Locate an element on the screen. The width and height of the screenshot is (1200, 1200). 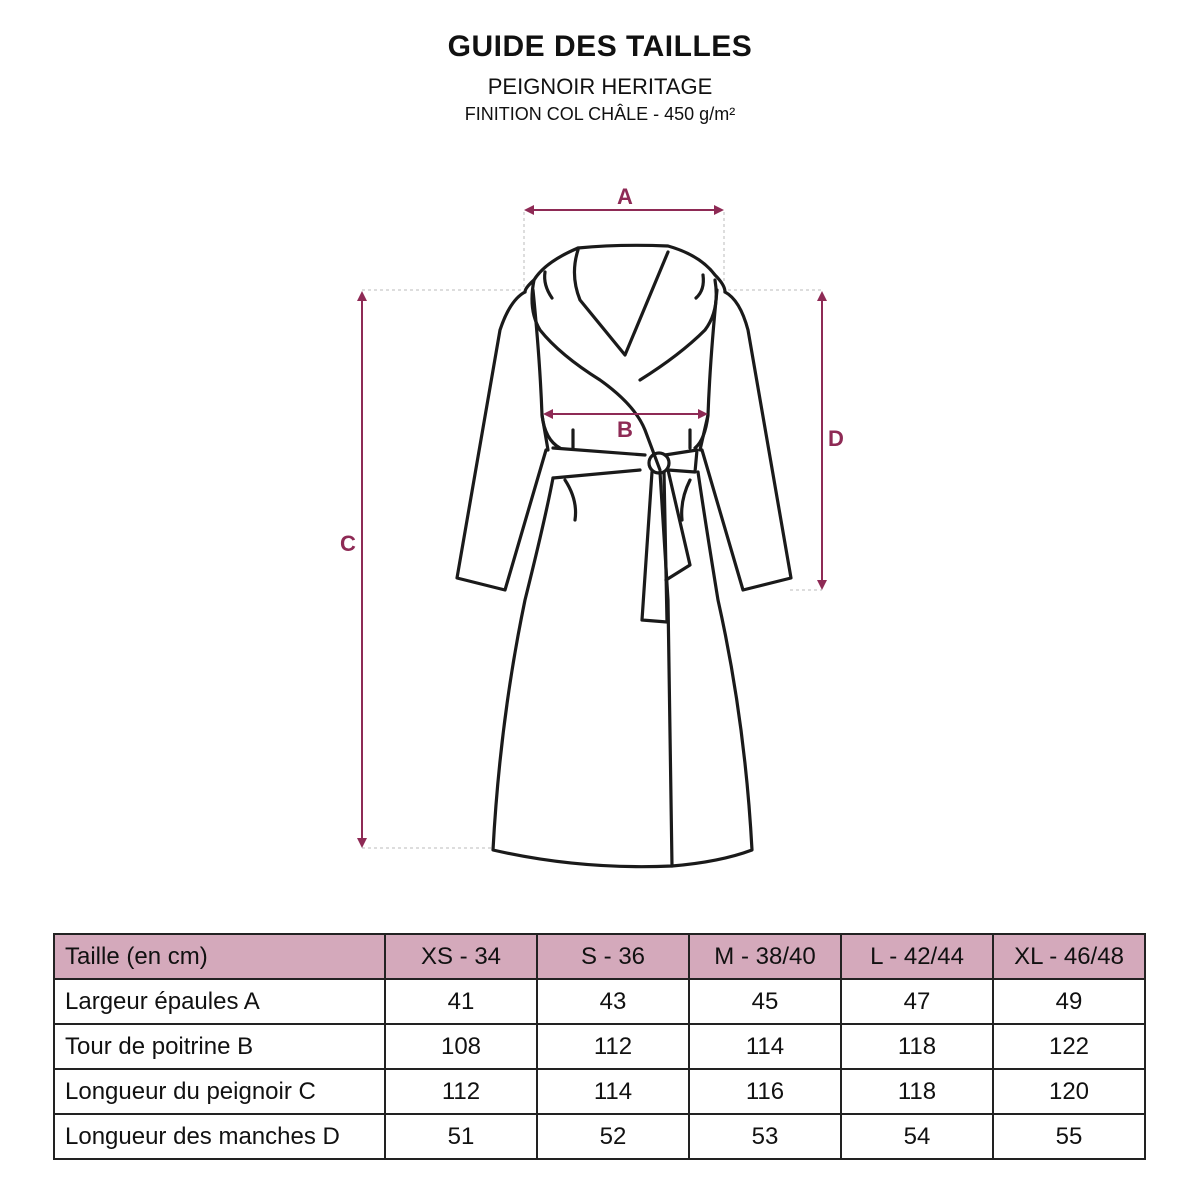
product-name: PEIGNOIR HERITAGE is located at coordinates (600, 86).